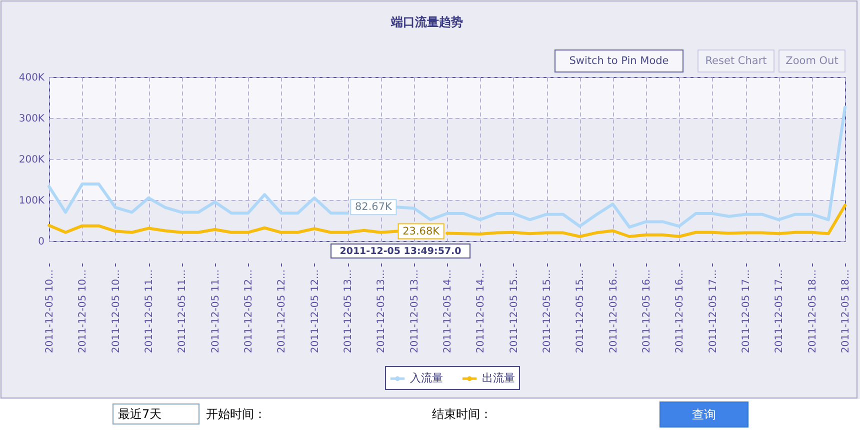  I want to click on text: 最近7天, so click(140, 414).